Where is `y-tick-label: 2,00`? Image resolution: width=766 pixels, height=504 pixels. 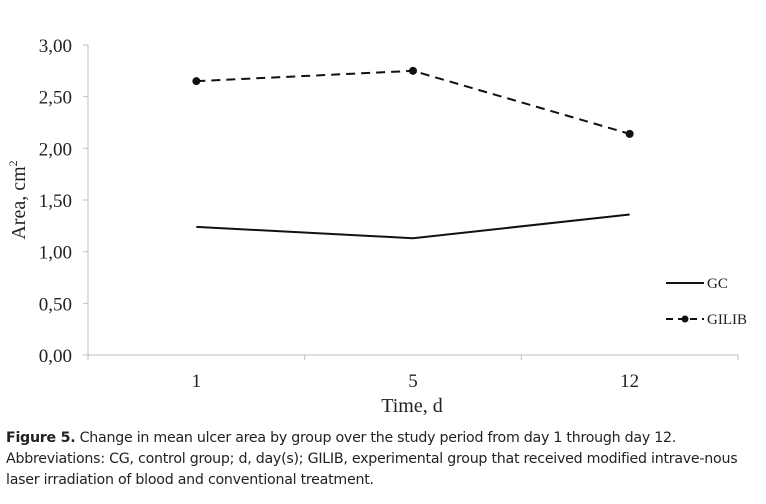
y-tick-label: 2,00 is located at coordinates (55, 149).